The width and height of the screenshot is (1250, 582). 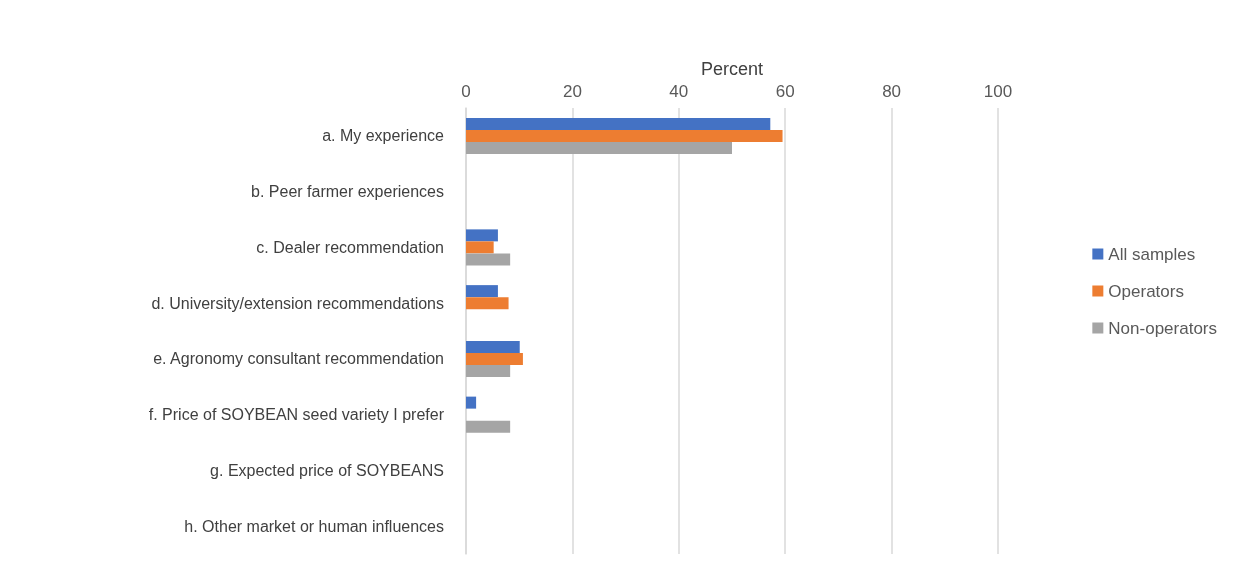 I want to click on y-tick-label: a. My experience, so click(x=383, y=136).